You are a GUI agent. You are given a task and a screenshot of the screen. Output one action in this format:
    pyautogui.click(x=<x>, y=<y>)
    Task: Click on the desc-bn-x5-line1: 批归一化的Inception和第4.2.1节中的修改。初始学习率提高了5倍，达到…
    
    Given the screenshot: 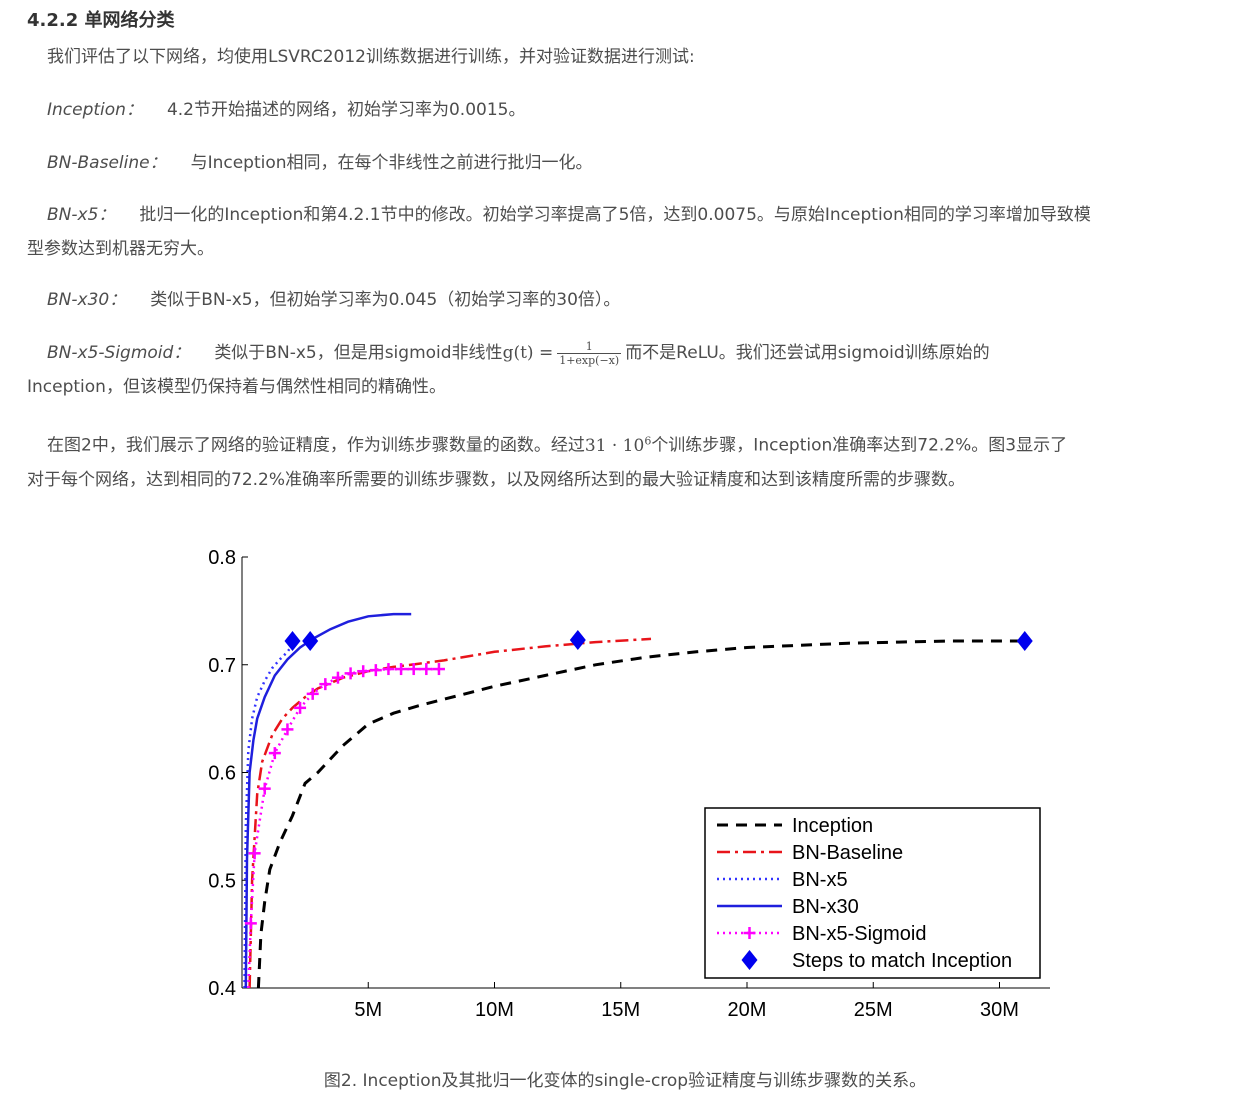 What is the action you would take?
    pyautogui.click(x=615, y=215)
    